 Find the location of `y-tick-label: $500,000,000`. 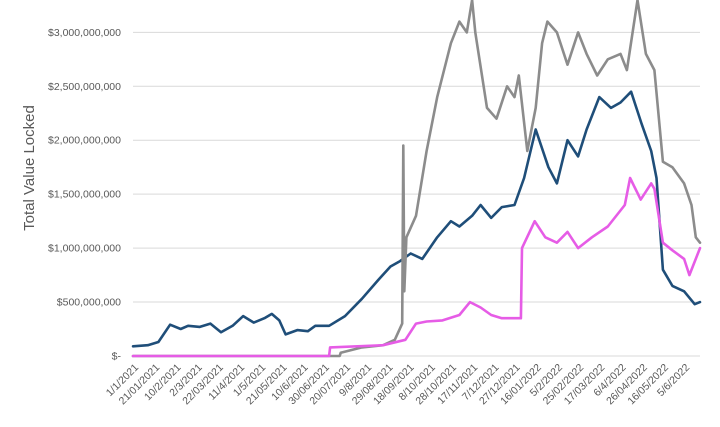

y-tick-label: $500,000,000 is located at coordinates (89, 303).